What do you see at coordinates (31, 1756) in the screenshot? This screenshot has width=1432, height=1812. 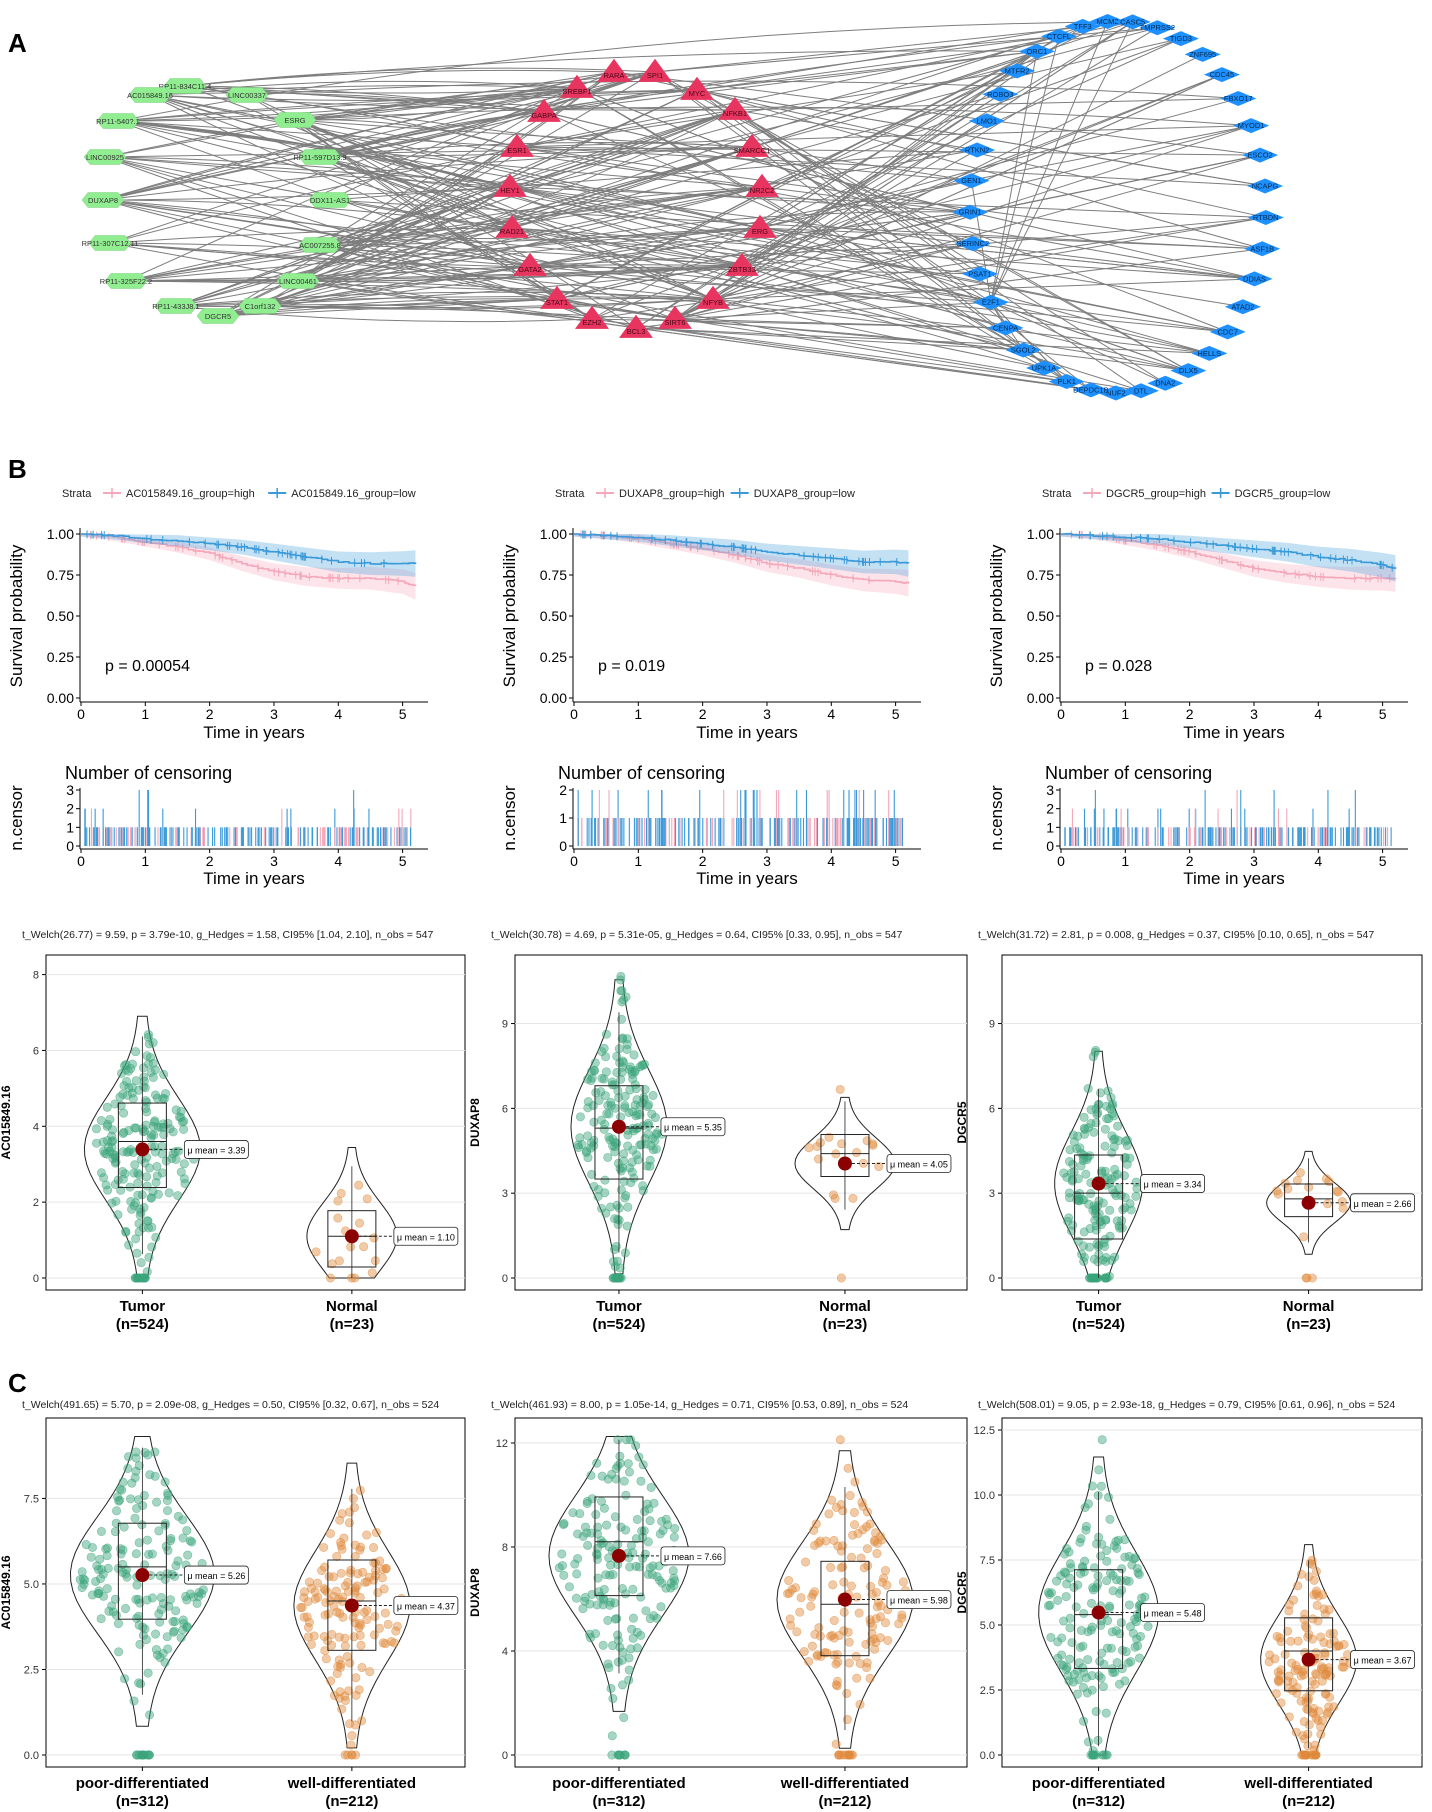 I see `y-tick-label: 0.0` at bounding box center [31, 1756].